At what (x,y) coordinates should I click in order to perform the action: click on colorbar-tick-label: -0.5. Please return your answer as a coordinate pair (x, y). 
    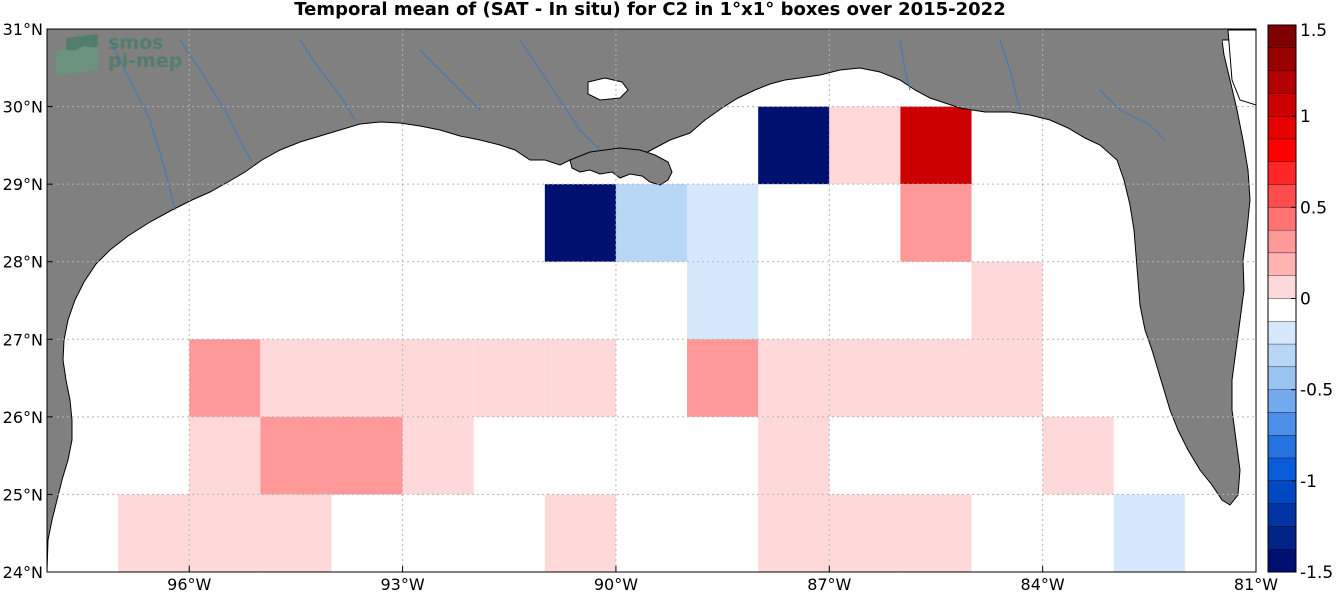
    Looking at the image, I should click on (1316, 391).